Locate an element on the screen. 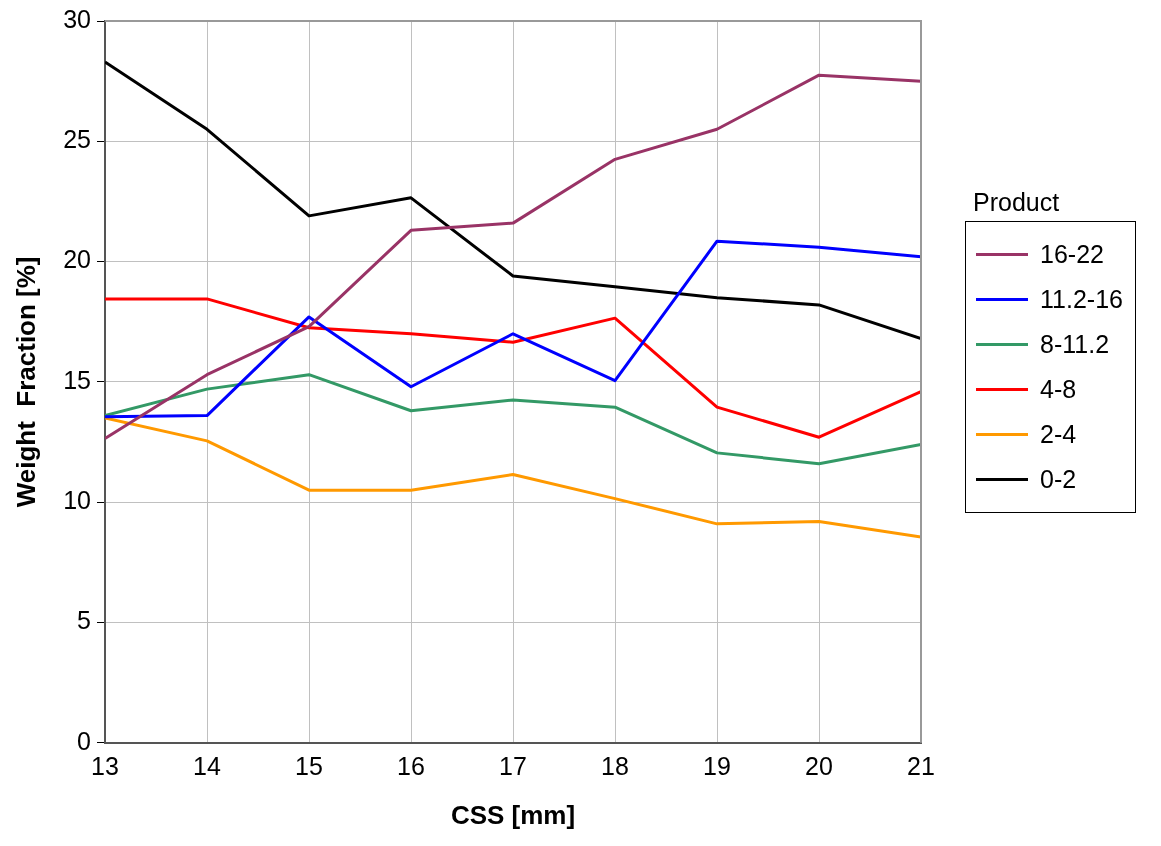  y-tick-label: 30 is located at coordinates (77, 18).